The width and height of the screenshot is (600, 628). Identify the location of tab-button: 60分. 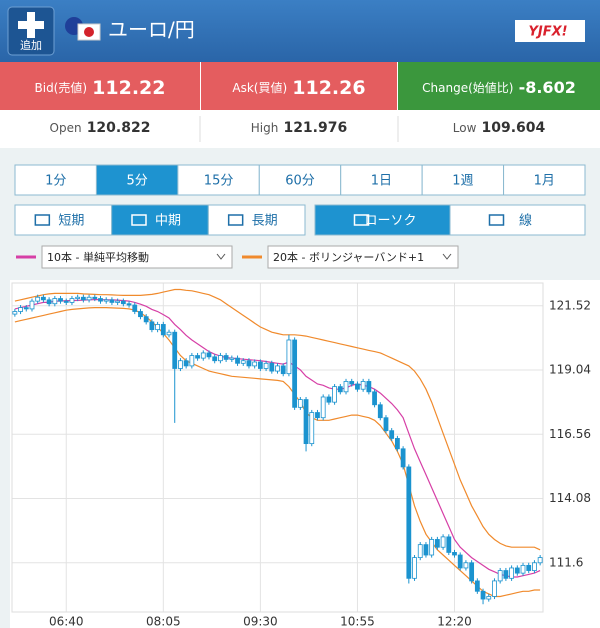
(300, 180).